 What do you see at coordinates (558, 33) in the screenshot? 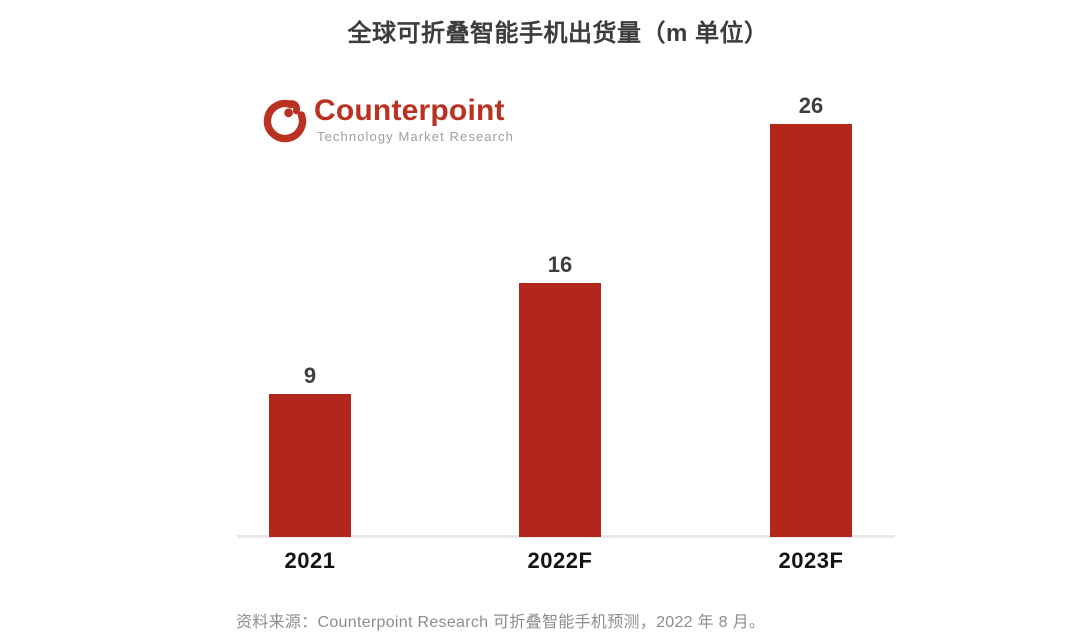
I see `chart-title: 全球可折叠智能手机出货量（m 单位）` at bounding box center [558, 33].